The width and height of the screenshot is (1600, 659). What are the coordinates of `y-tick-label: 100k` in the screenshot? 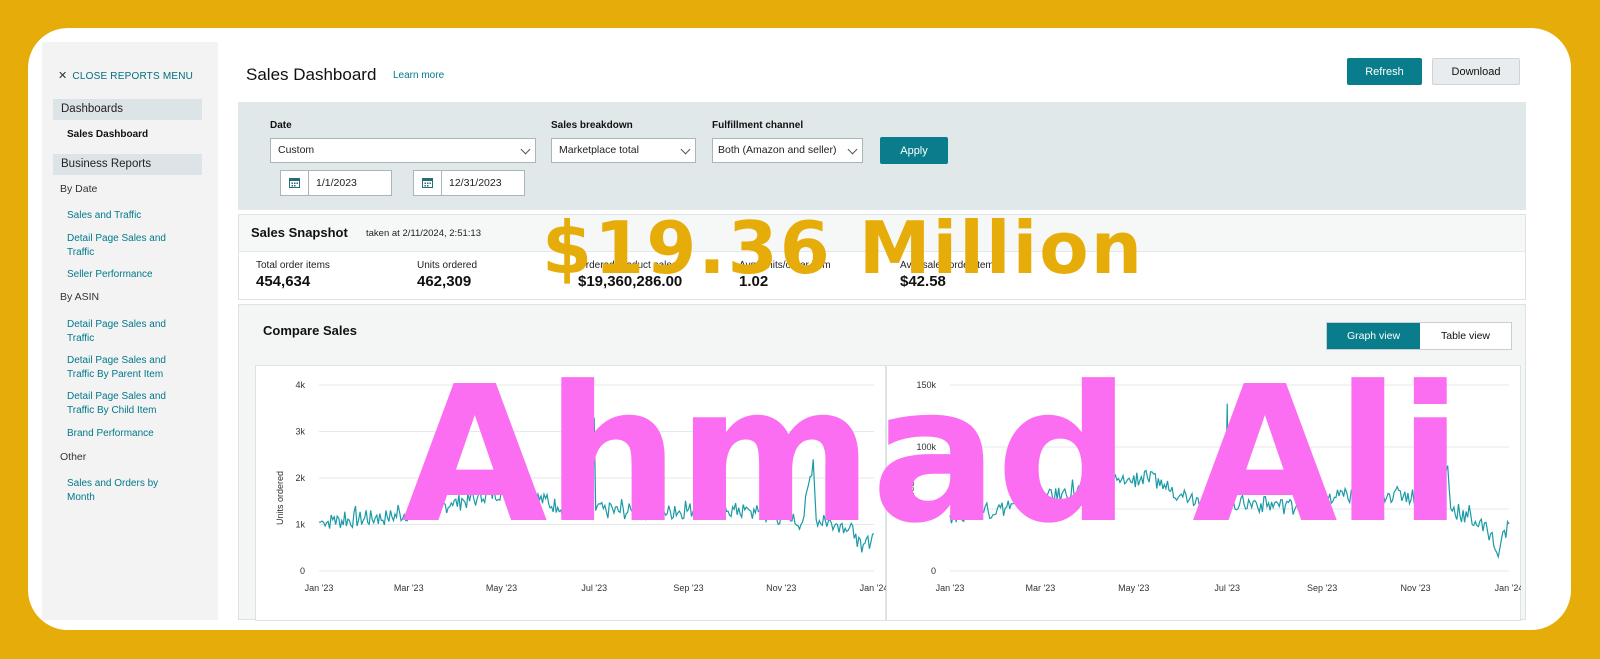 It's located at (926, 447).